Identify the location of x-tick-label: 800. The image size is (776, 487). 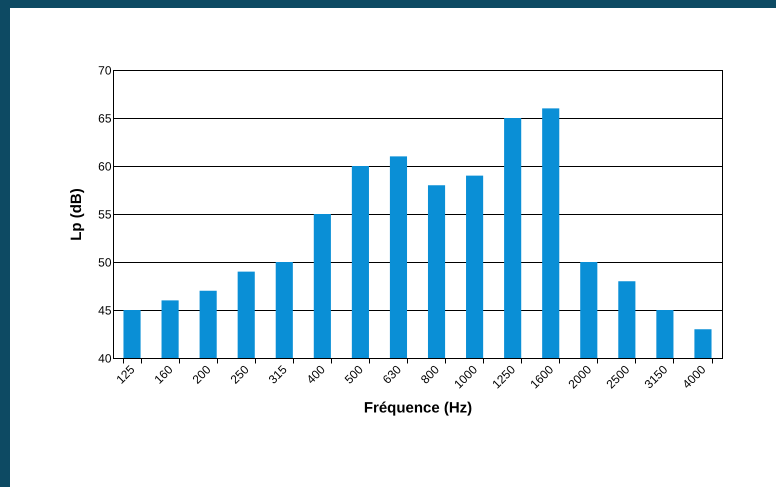
(430, 374).